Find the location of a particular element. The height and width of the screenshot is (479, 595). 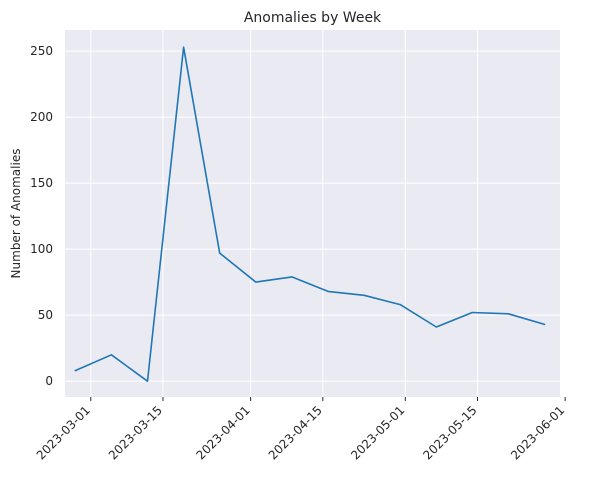

y-tick-label: 0 is located at coordinates (49, 381).